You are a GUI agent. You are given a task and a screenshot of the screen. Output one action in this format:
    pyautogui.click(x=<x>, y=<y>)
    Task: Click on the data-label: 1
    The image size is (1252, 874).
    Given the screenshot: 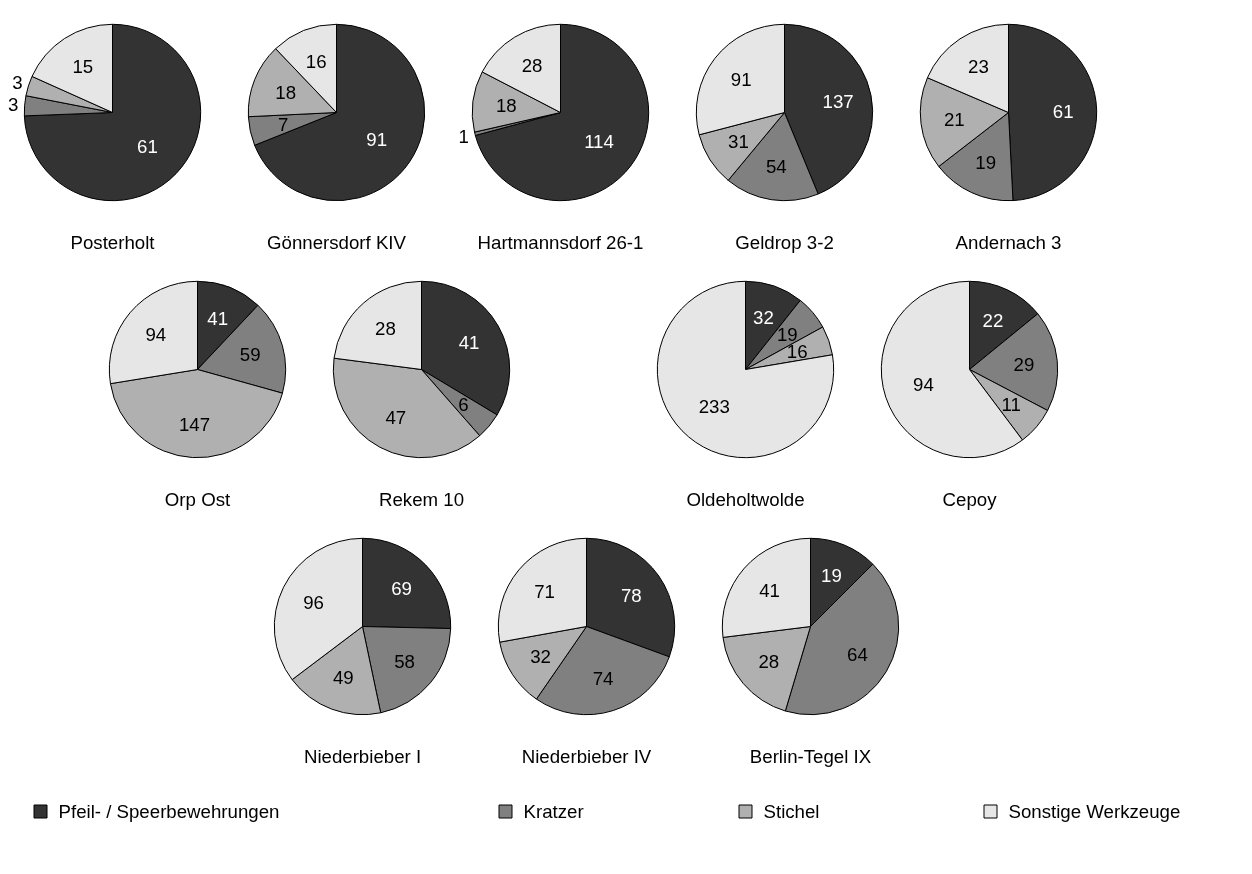 What is the action you would take?
    pyautogui.click(x=463, y=137)
    